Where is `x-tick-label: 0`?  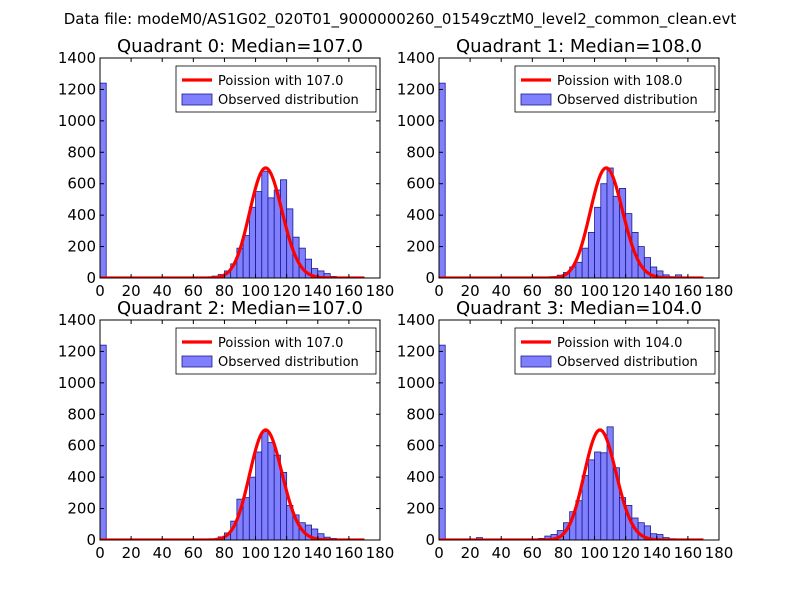 x-tick-label: 0 is located at coordinates (100, 553).